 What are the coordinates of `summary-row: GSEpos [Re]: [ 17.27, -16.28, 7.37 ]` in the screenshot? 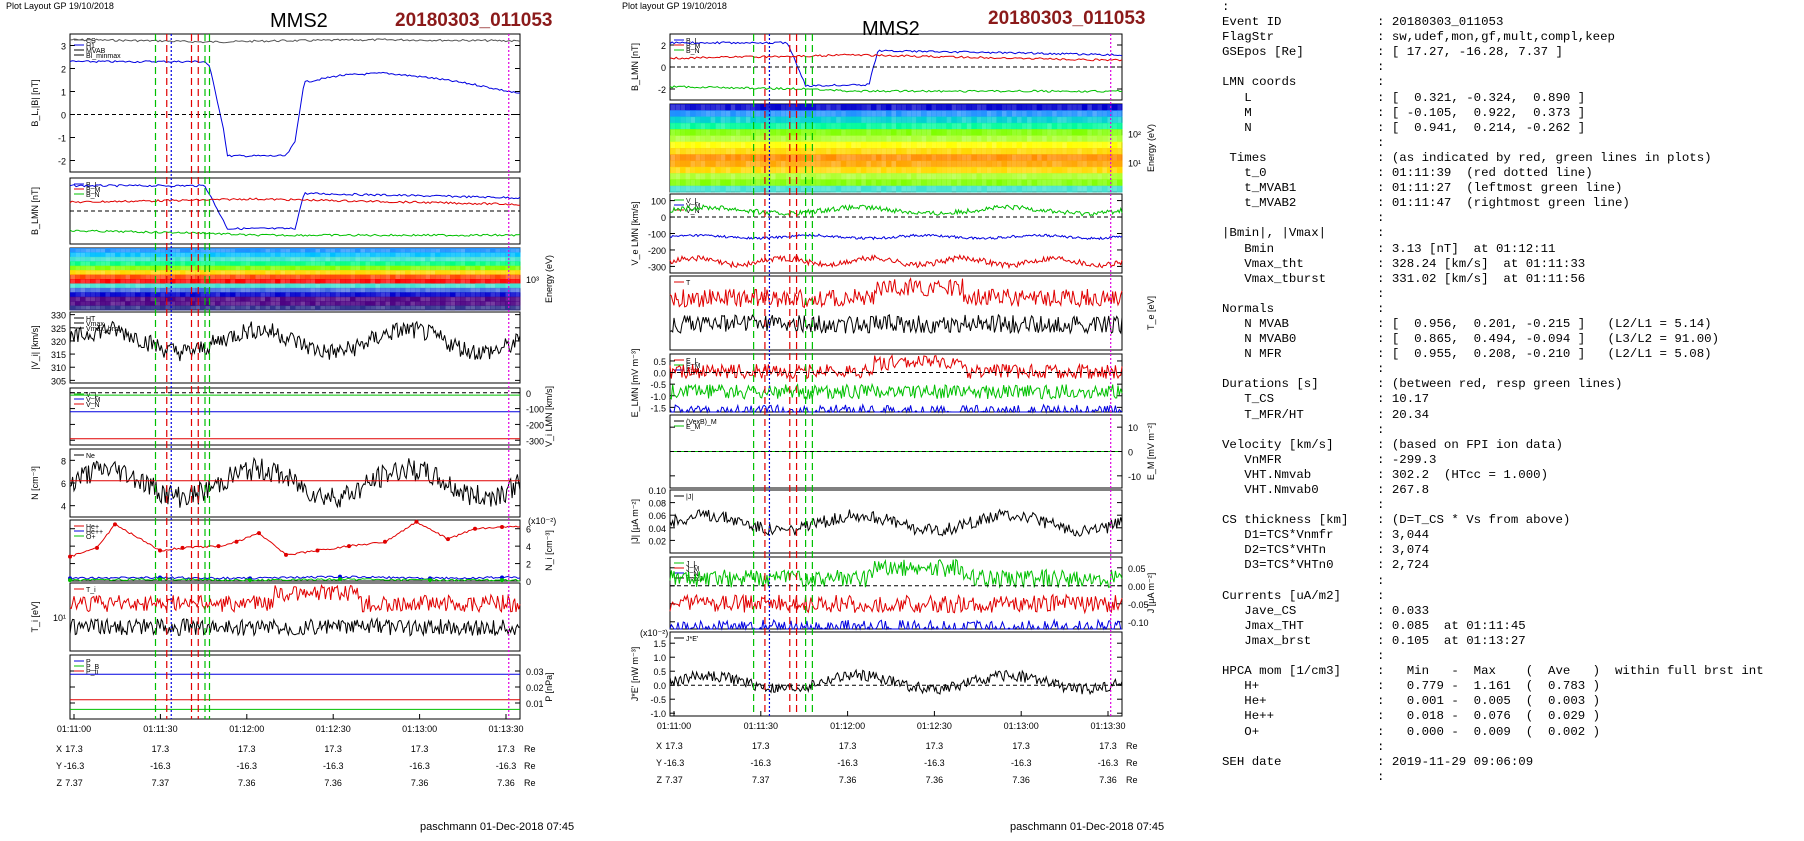 It's located at (1512, 52).